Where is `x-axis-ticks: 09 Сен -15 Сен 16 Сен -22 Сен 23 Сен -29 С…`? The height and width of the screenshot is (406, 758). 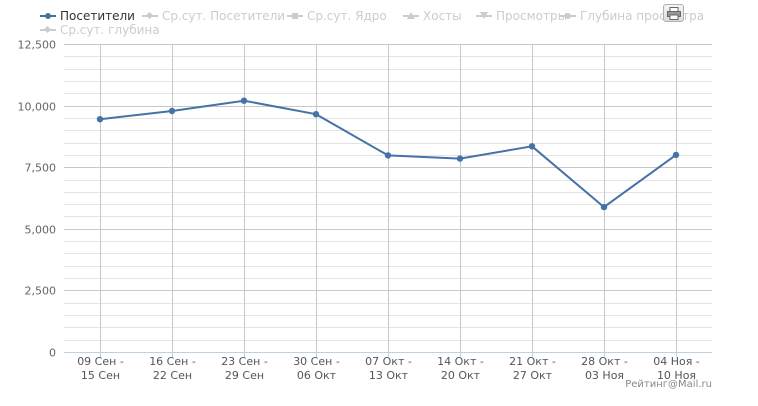 x-axis-ticks: 09 Сен -15 Сен 16 Сен -22 Сен 23 Сен -29 С… is located at coordinates (388, 368).